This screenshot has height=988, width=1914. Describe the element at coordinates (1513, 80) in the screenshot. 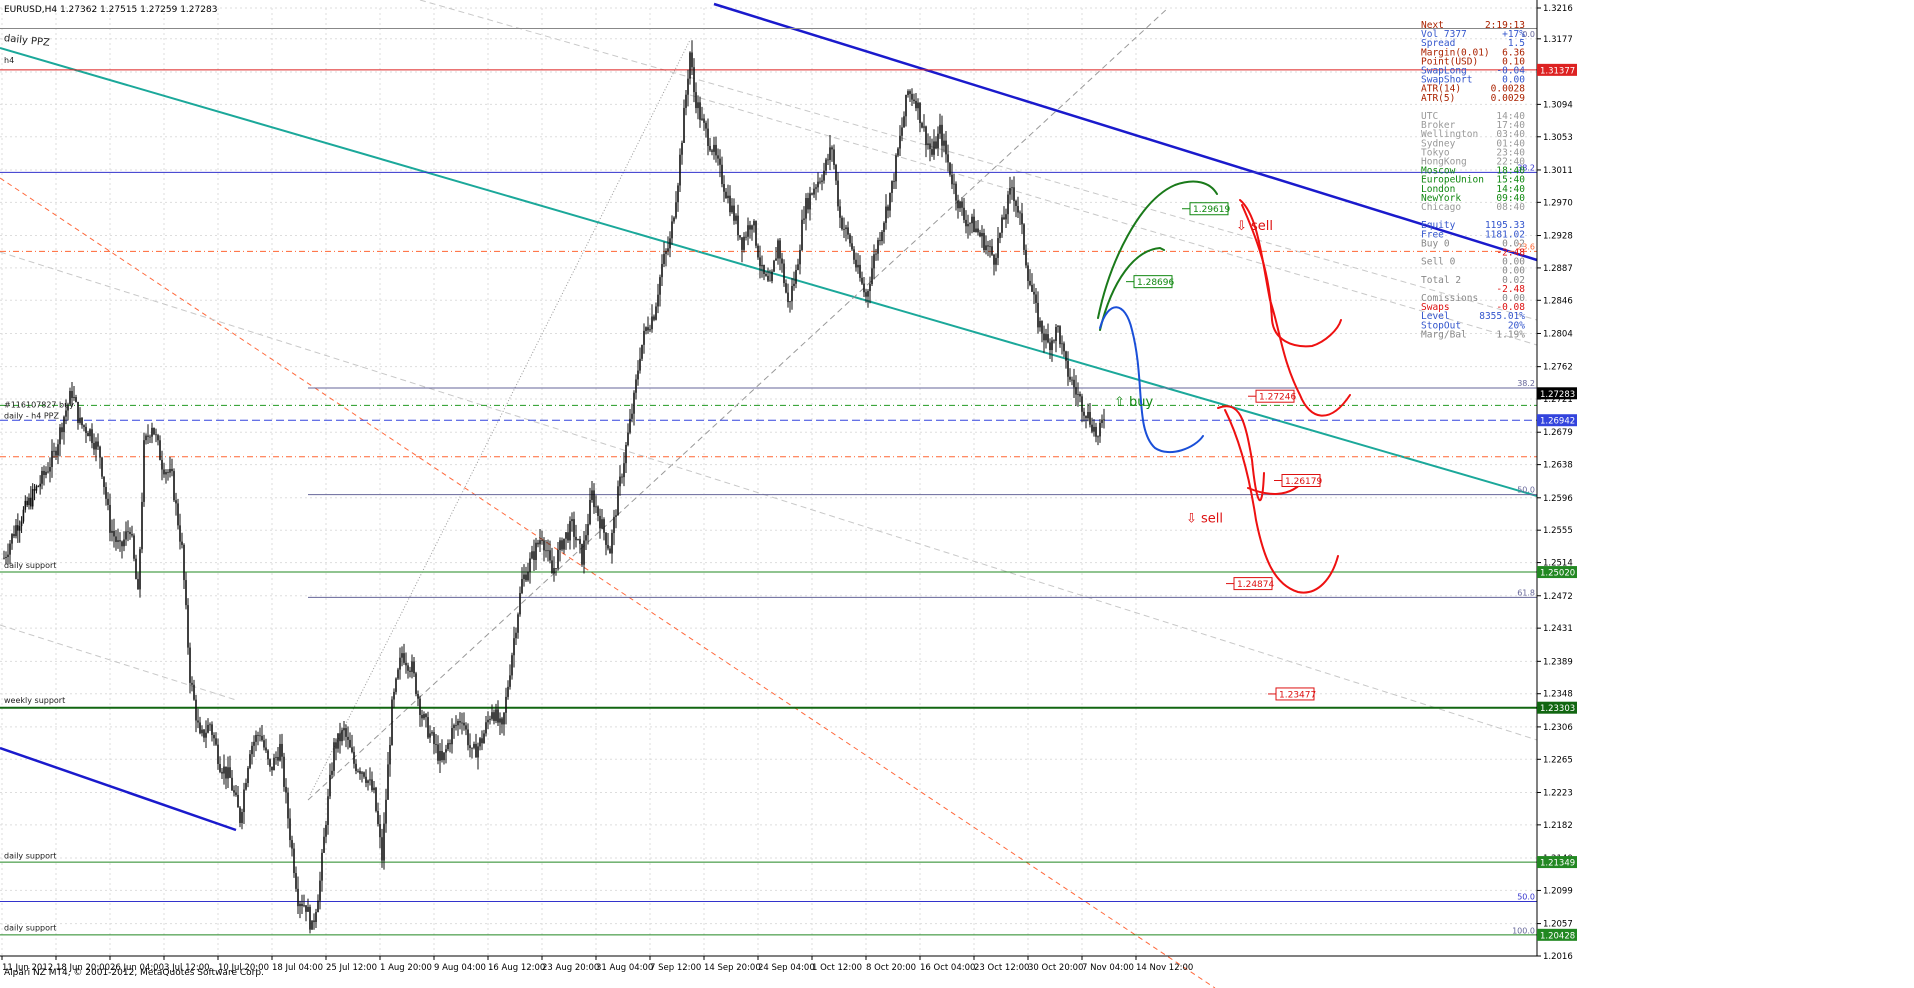

I see `info-panel-value: 0.00` at that location.